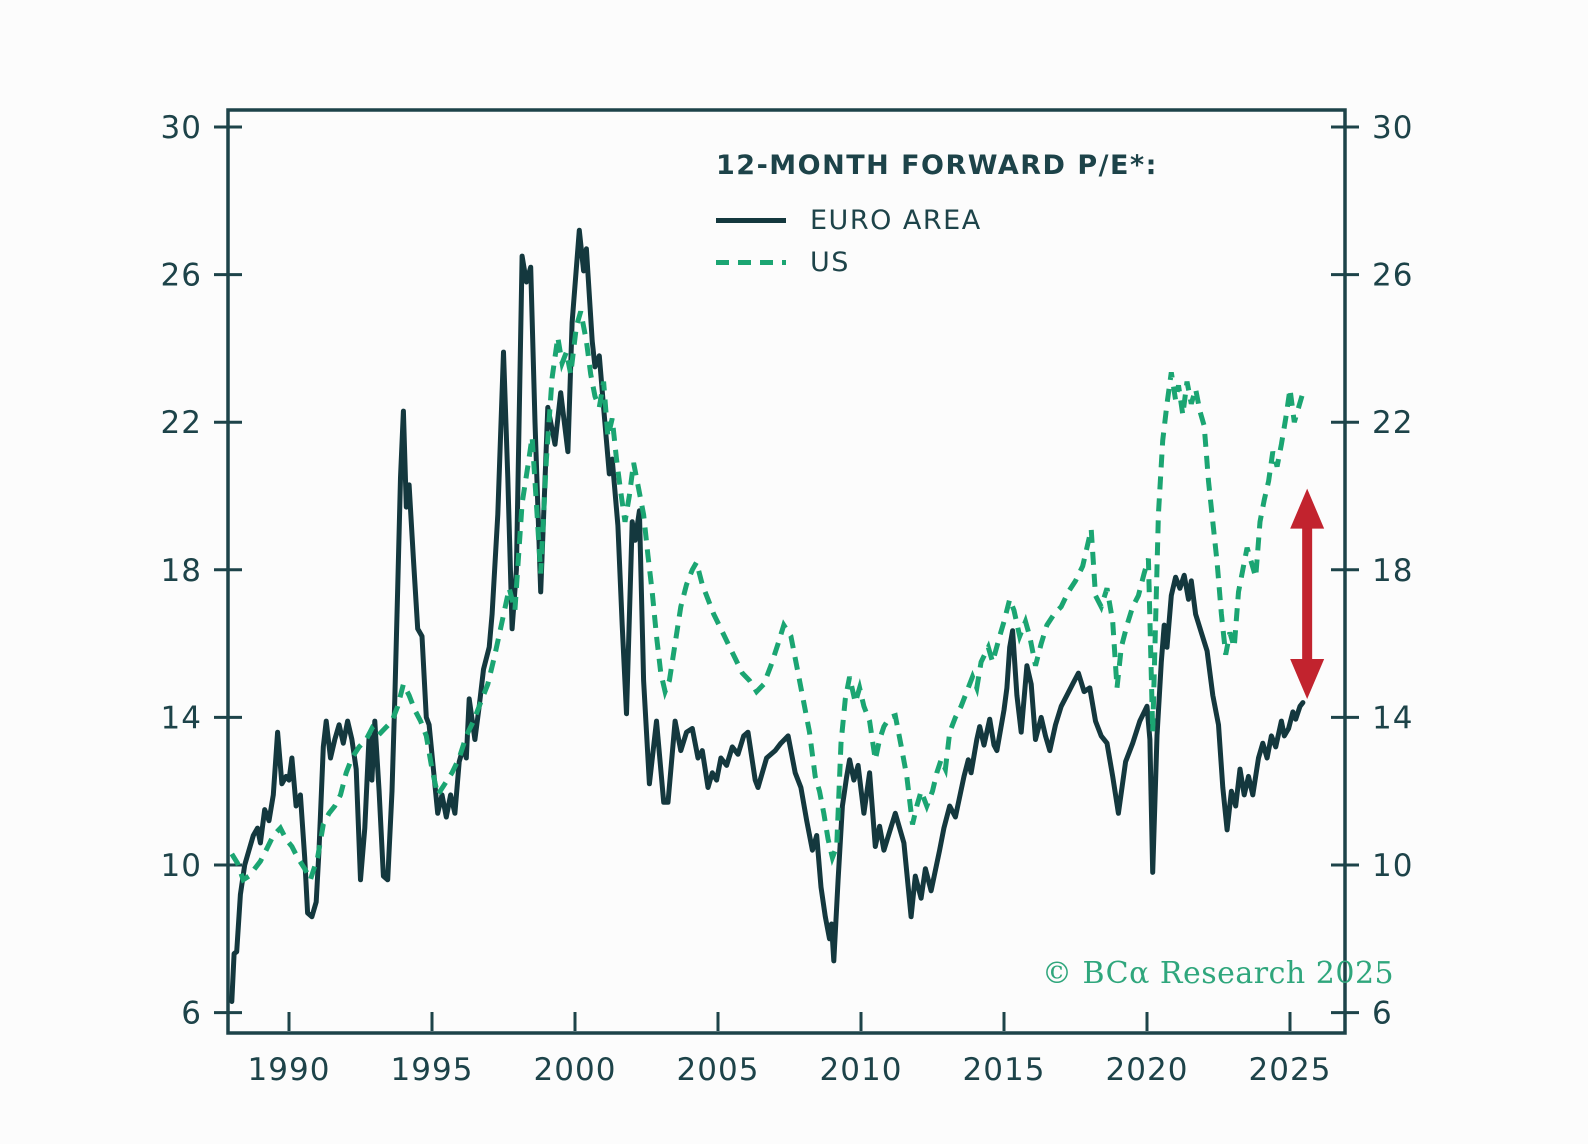 Image resolution: width=1588 pixels, height=1144 pixels. I want to click on x-axis-labels: 1990 1995 2000 2005 2010 2015 2020 2025, so click(790, 1070).